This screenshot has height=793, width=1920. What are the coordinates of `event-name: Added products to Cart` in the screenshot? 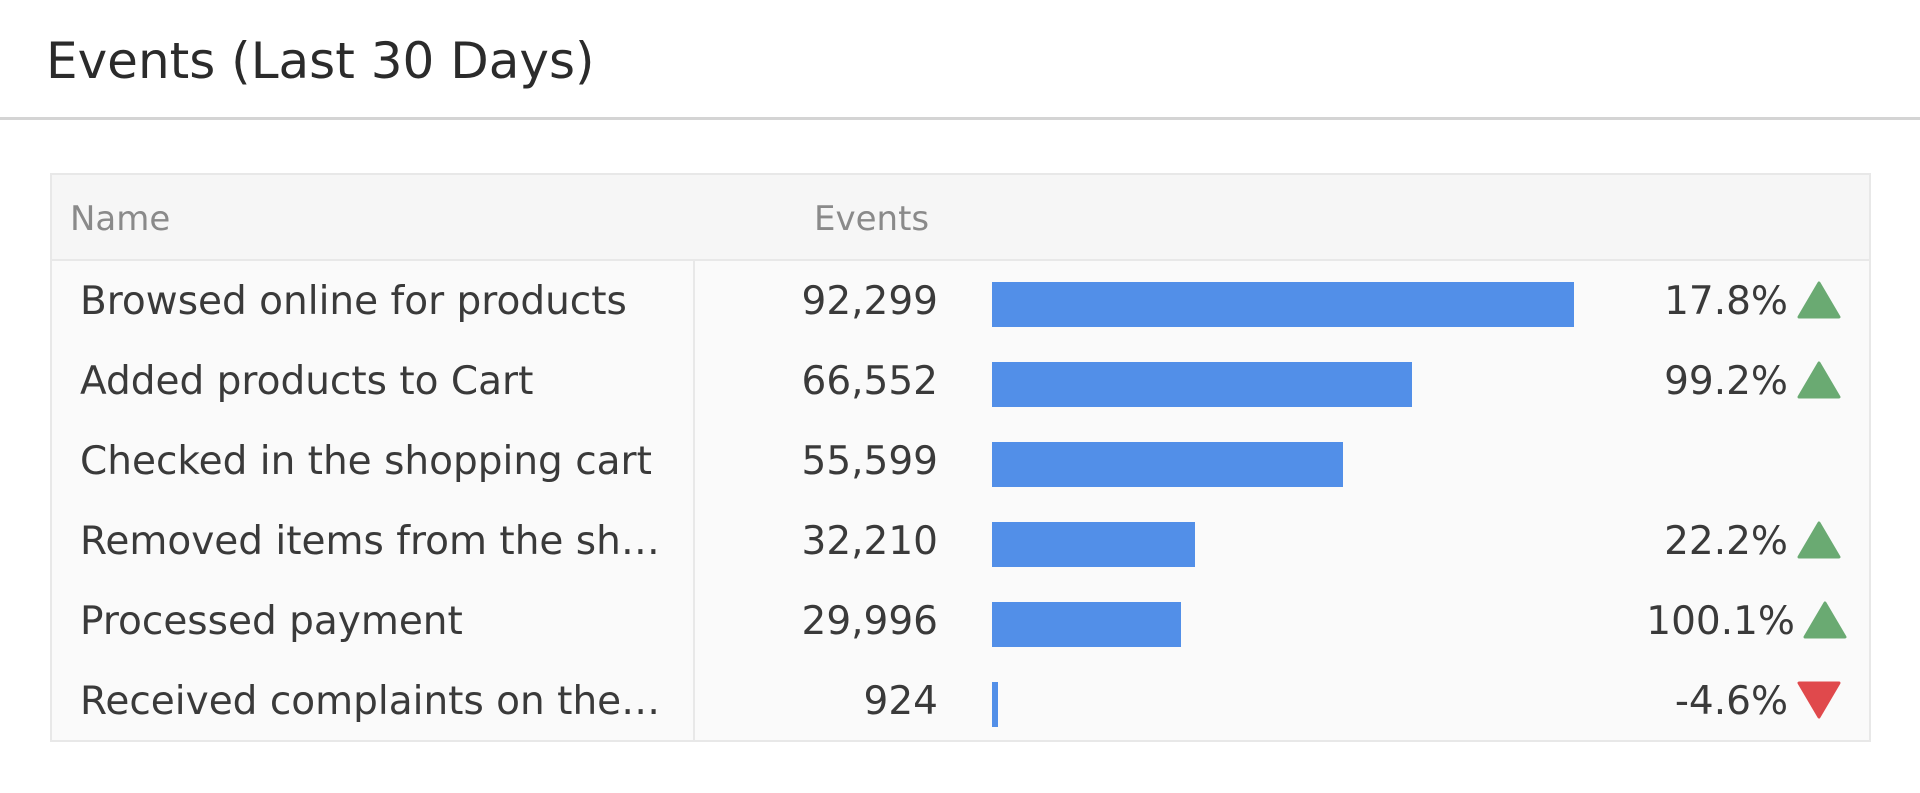 It's located at (307, 381).